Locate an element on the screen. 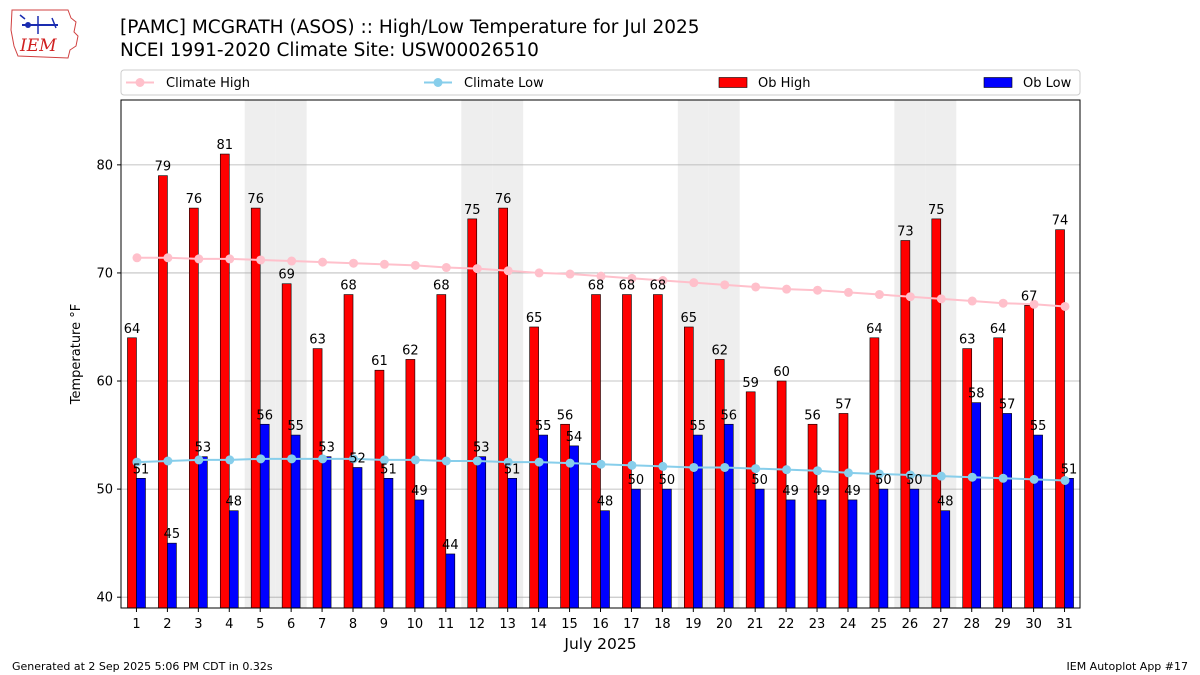  x-tick-label: 2 is located at coordinates (167, 624).